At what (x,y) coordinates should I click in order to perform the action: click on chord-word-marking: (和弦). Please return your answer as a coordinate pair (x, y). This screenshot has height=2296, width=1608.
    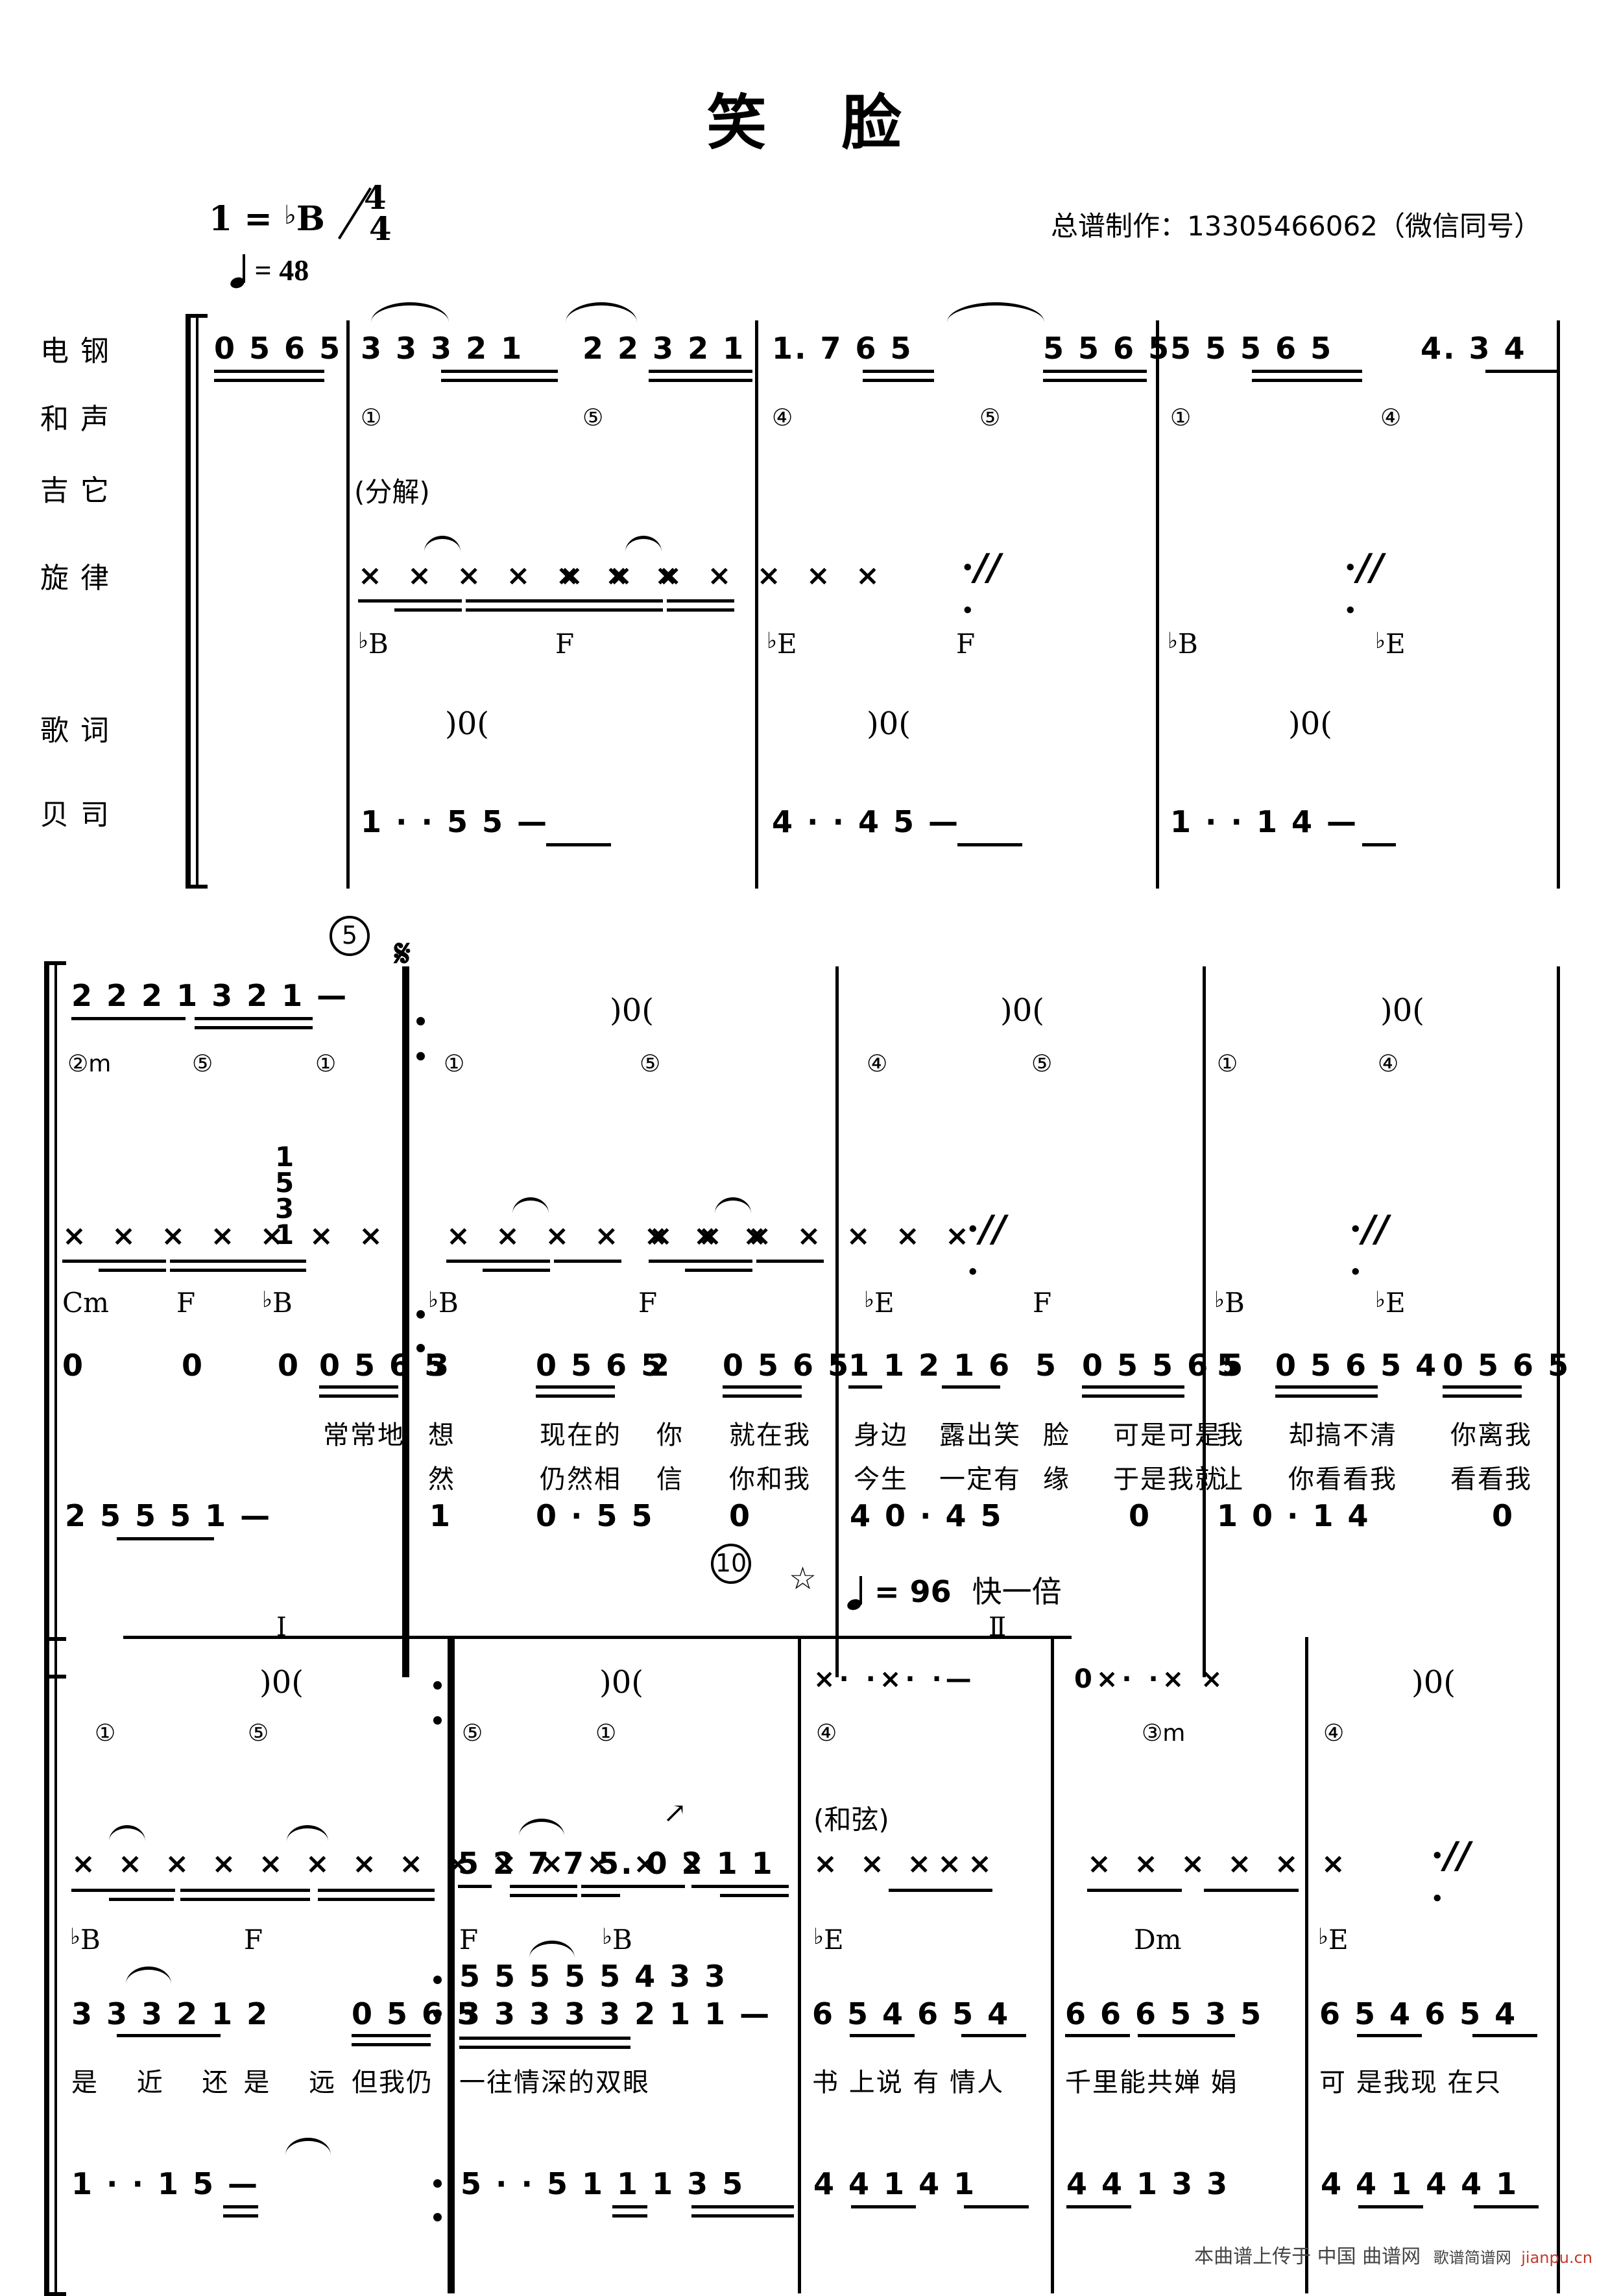
    Looking at the image, I should click on (851, 1820).